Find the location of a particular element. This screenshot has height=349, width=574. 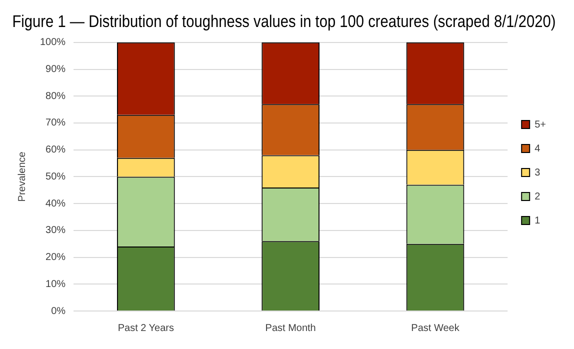

y-tick-label: 60% is located at coordinates (56, 150).